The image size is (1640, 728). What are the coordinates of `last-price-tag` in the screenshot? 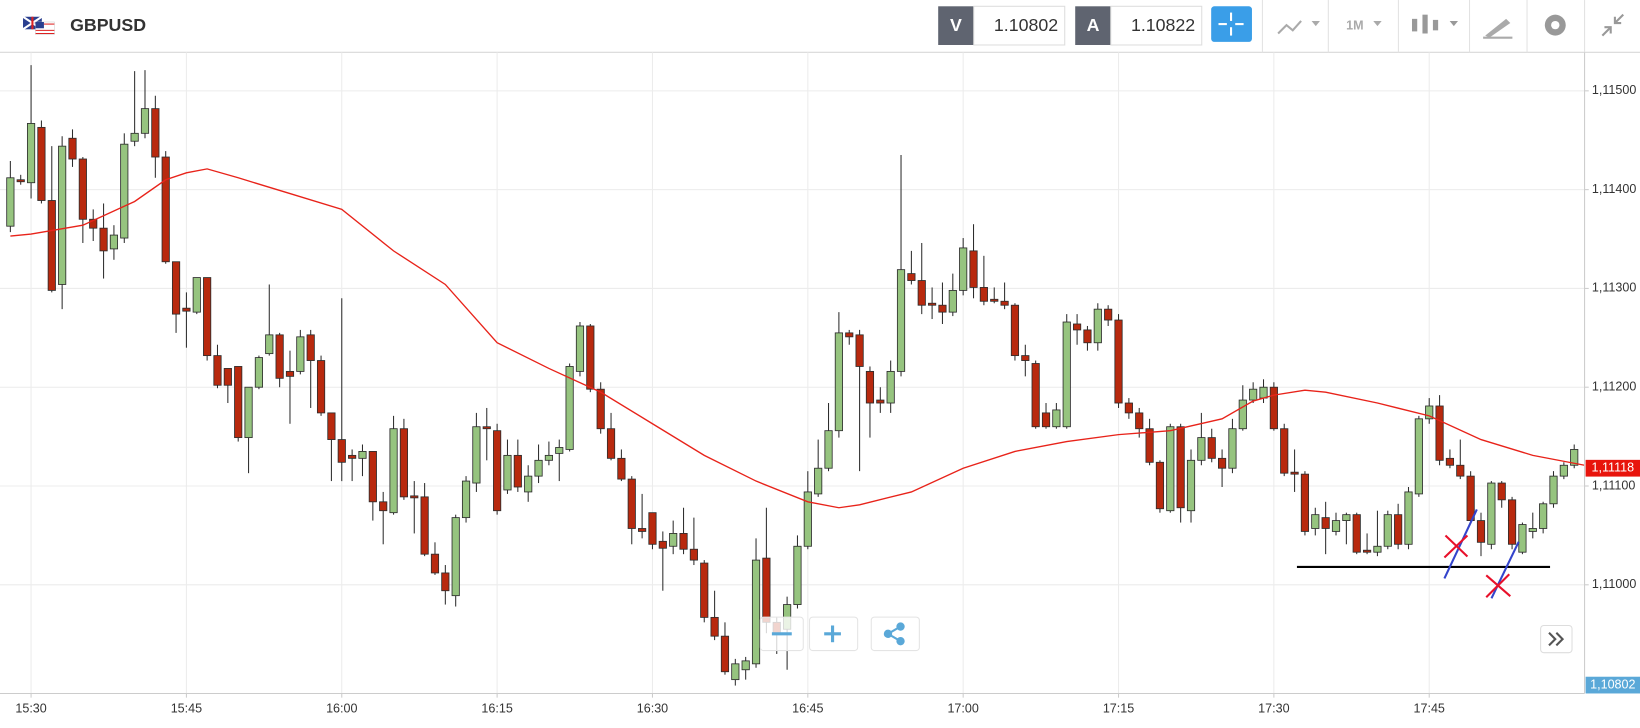 It's located at (1612, 468).